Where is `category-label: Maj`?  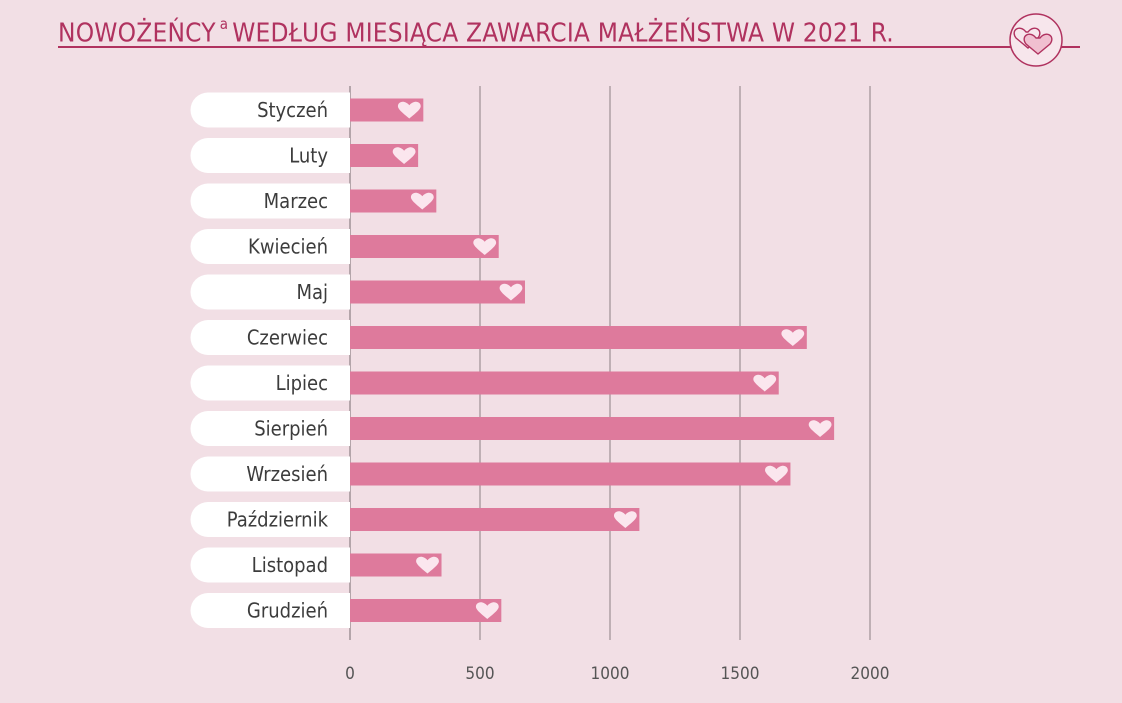
category-label: Maj is located at coordinates (312, 292).